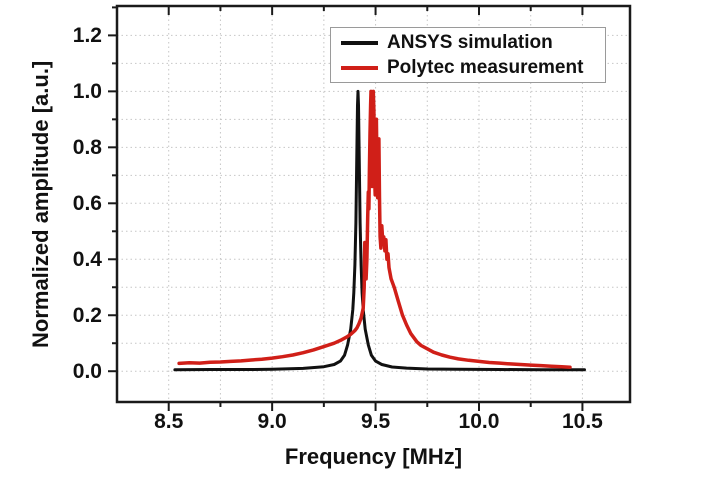  What do you see at coordinates (468, 55) in the screenshot?
I see `legend: ANSYS simulation Polytec measurement` at bounding box center [468, 55].